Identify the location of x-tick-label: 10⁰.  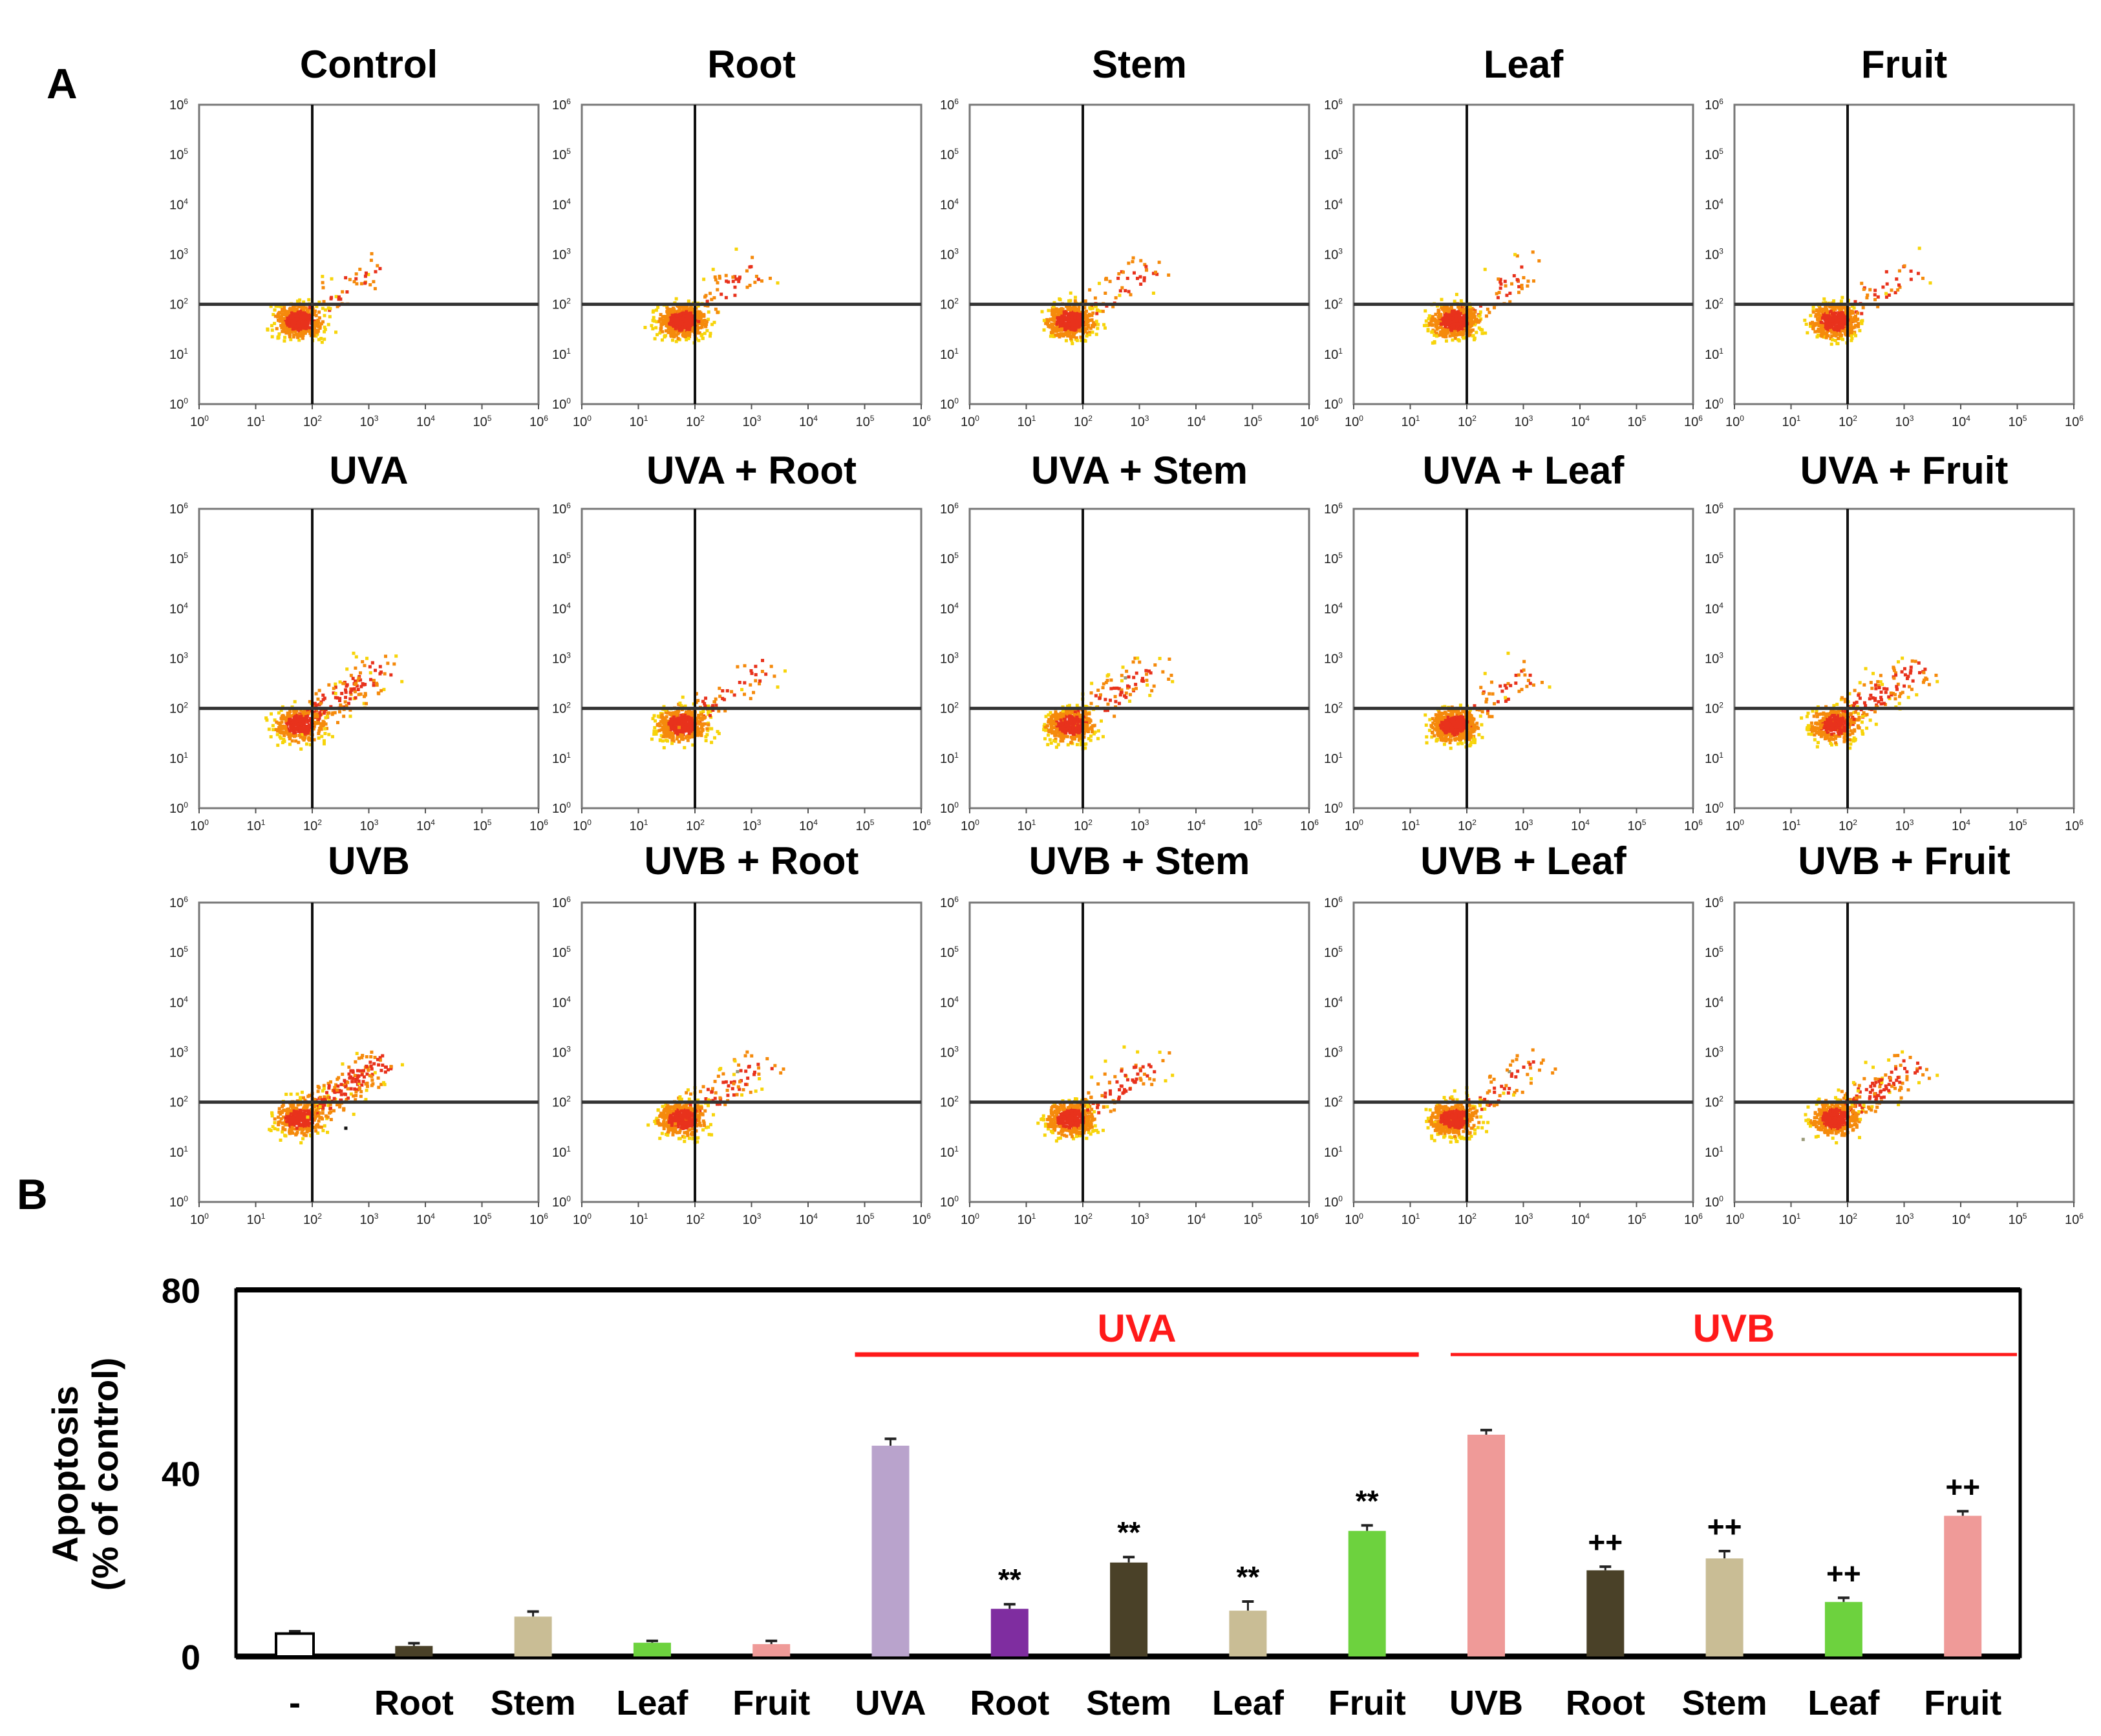
(970, 825).